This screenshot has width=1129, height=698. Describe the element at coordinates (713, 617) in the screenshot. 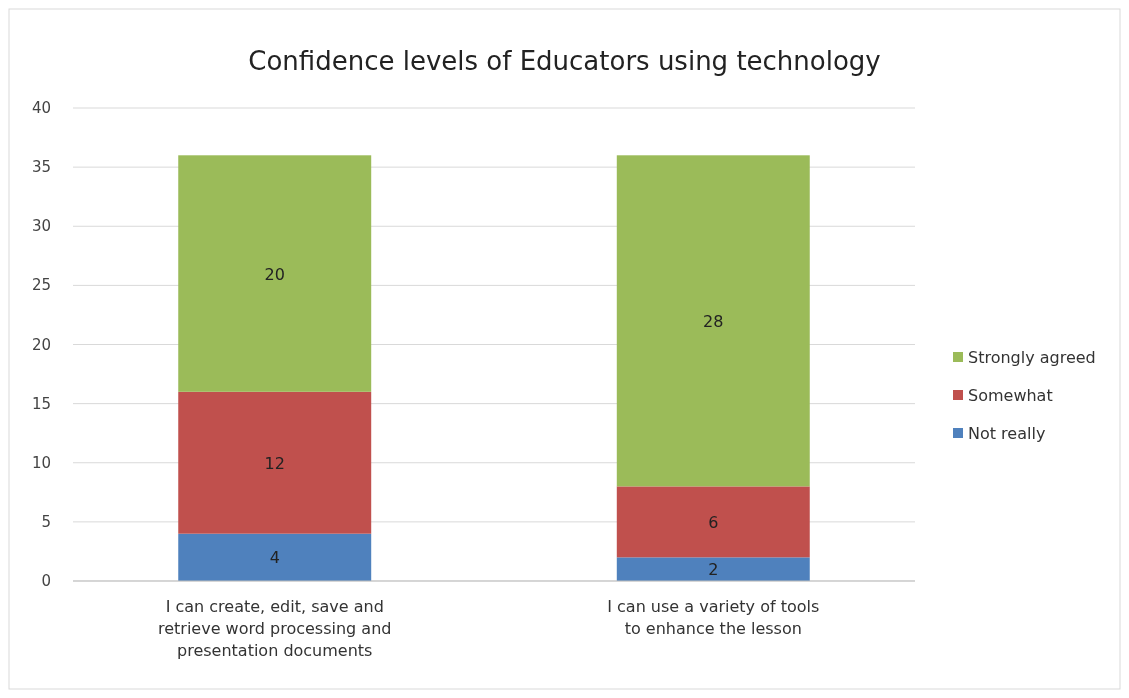

I see `x-tick-label: I can use a variety of tools to enhance the lesson` at that location.